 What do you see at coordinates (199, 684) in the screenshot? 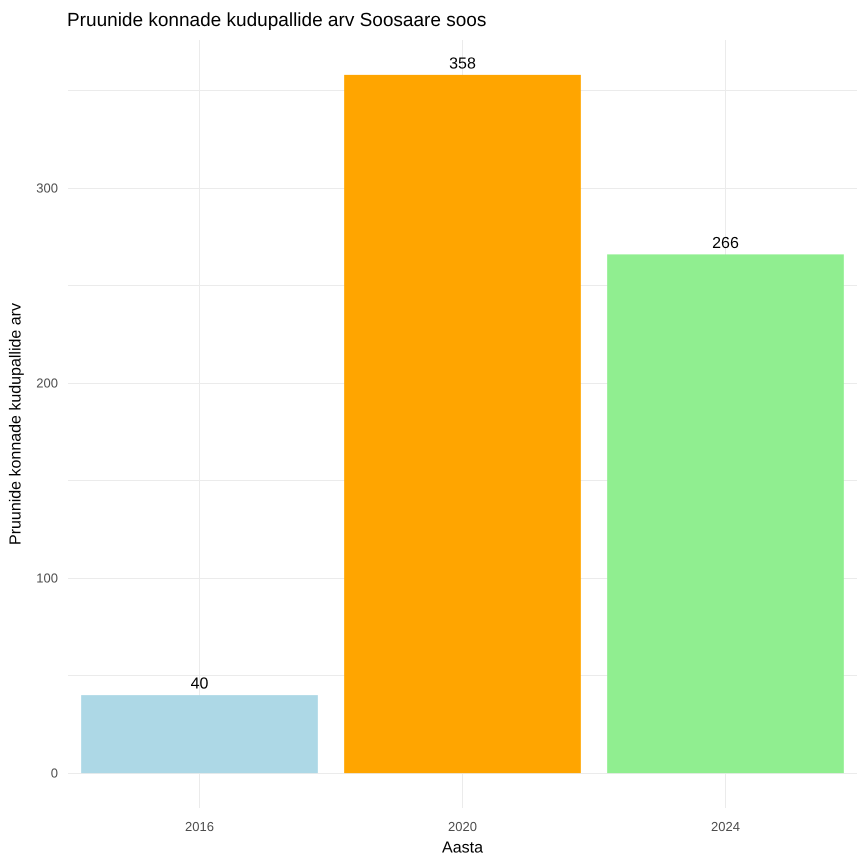
I see `data-label: 40` at bounding box center [199, 684].